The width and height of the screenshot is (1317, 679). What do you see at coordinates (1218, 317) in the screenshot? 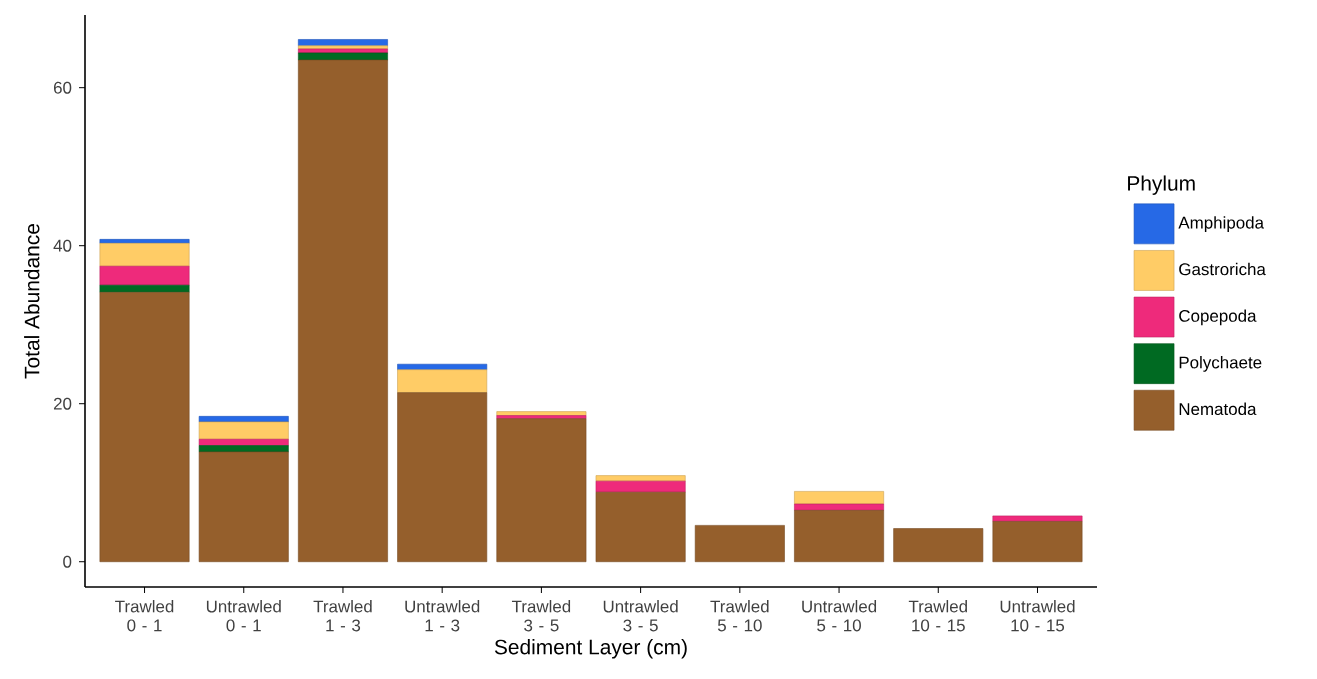
I see `legend-label: Copepoda` at bounding box center [1218, 317].